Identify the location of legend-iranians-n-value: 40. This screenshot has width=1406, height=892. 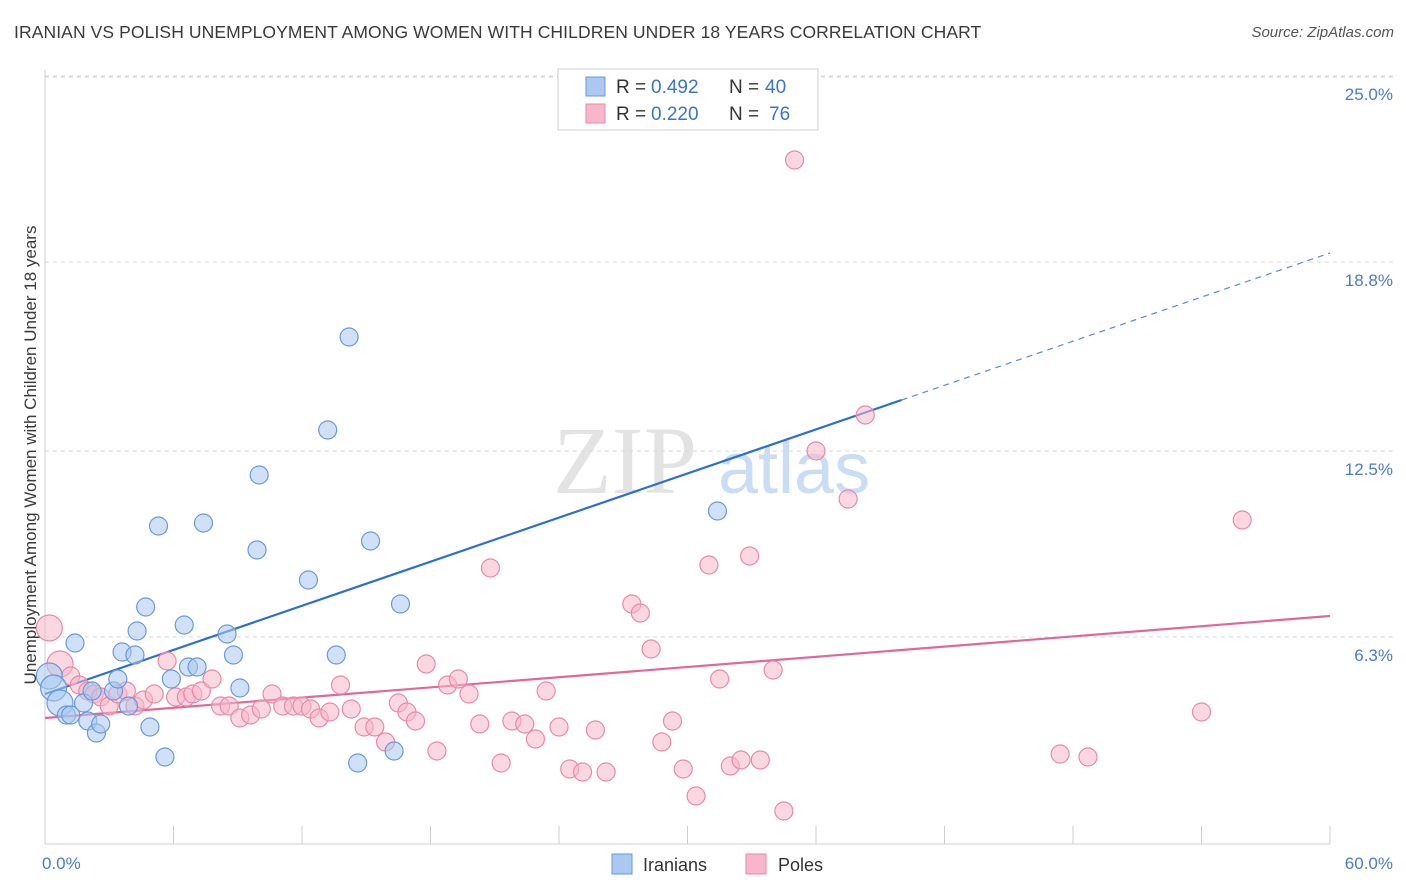
(775, 87).